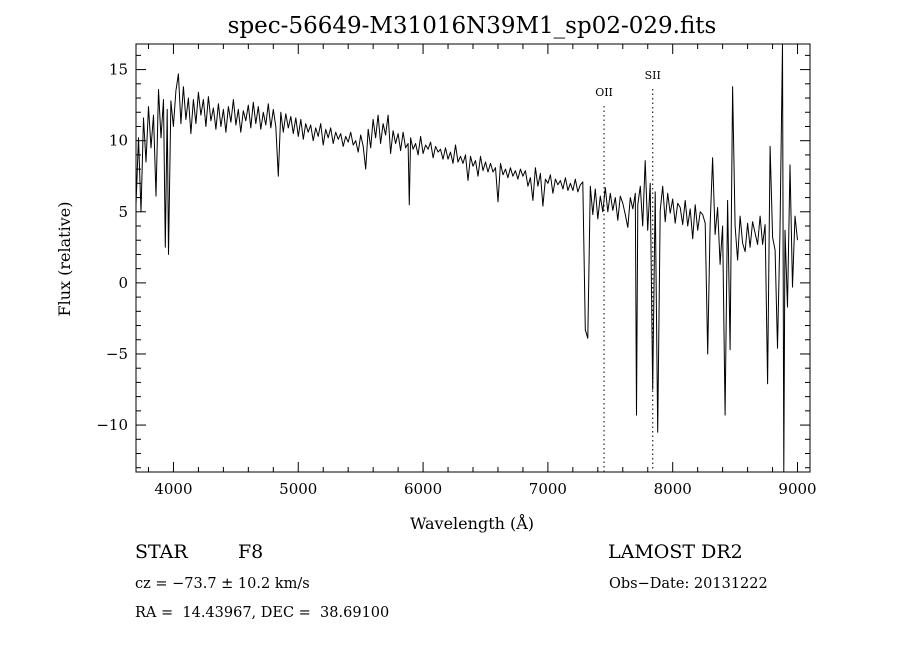  What do you see at coordinates (472, 26) in the screenshot?
I see `chart-title: spec-56649-M31016N39M1_sp02-029.fits` at bounding box center [472, 26].